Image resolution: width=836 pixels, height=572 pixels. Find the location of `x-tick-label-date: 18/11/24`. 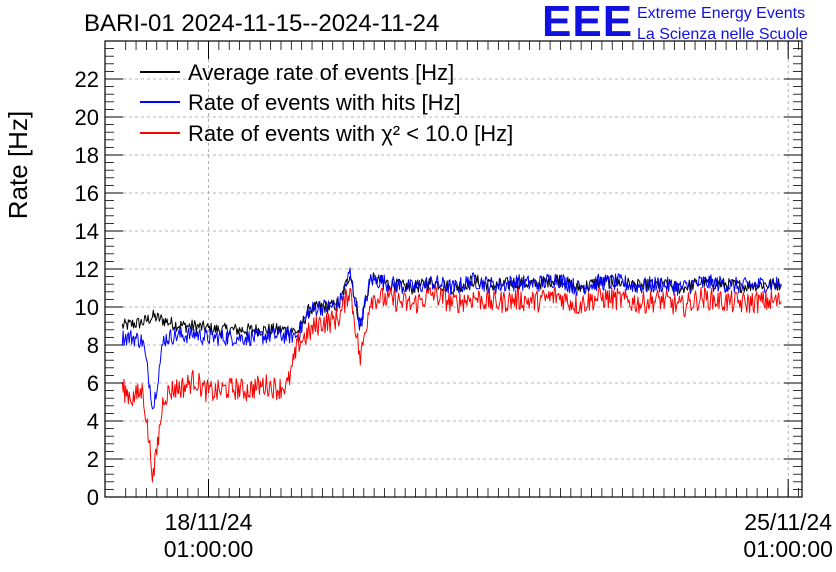

x-tick-label-date: 18/11/24 is located at coordinates (209, 522).